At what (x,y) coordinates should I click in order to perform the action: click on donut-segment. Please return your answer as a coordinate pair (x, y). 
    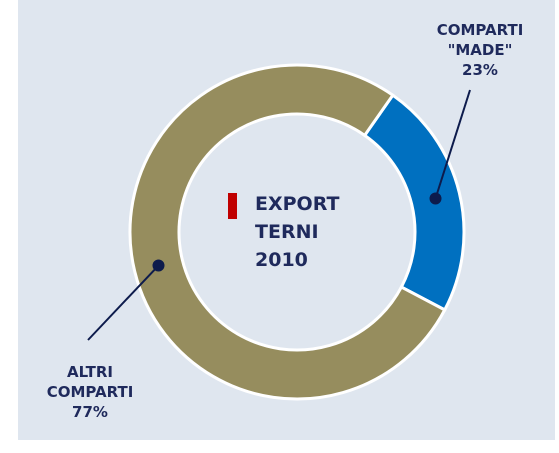
    Looking at the image, I should click on (414, 202).